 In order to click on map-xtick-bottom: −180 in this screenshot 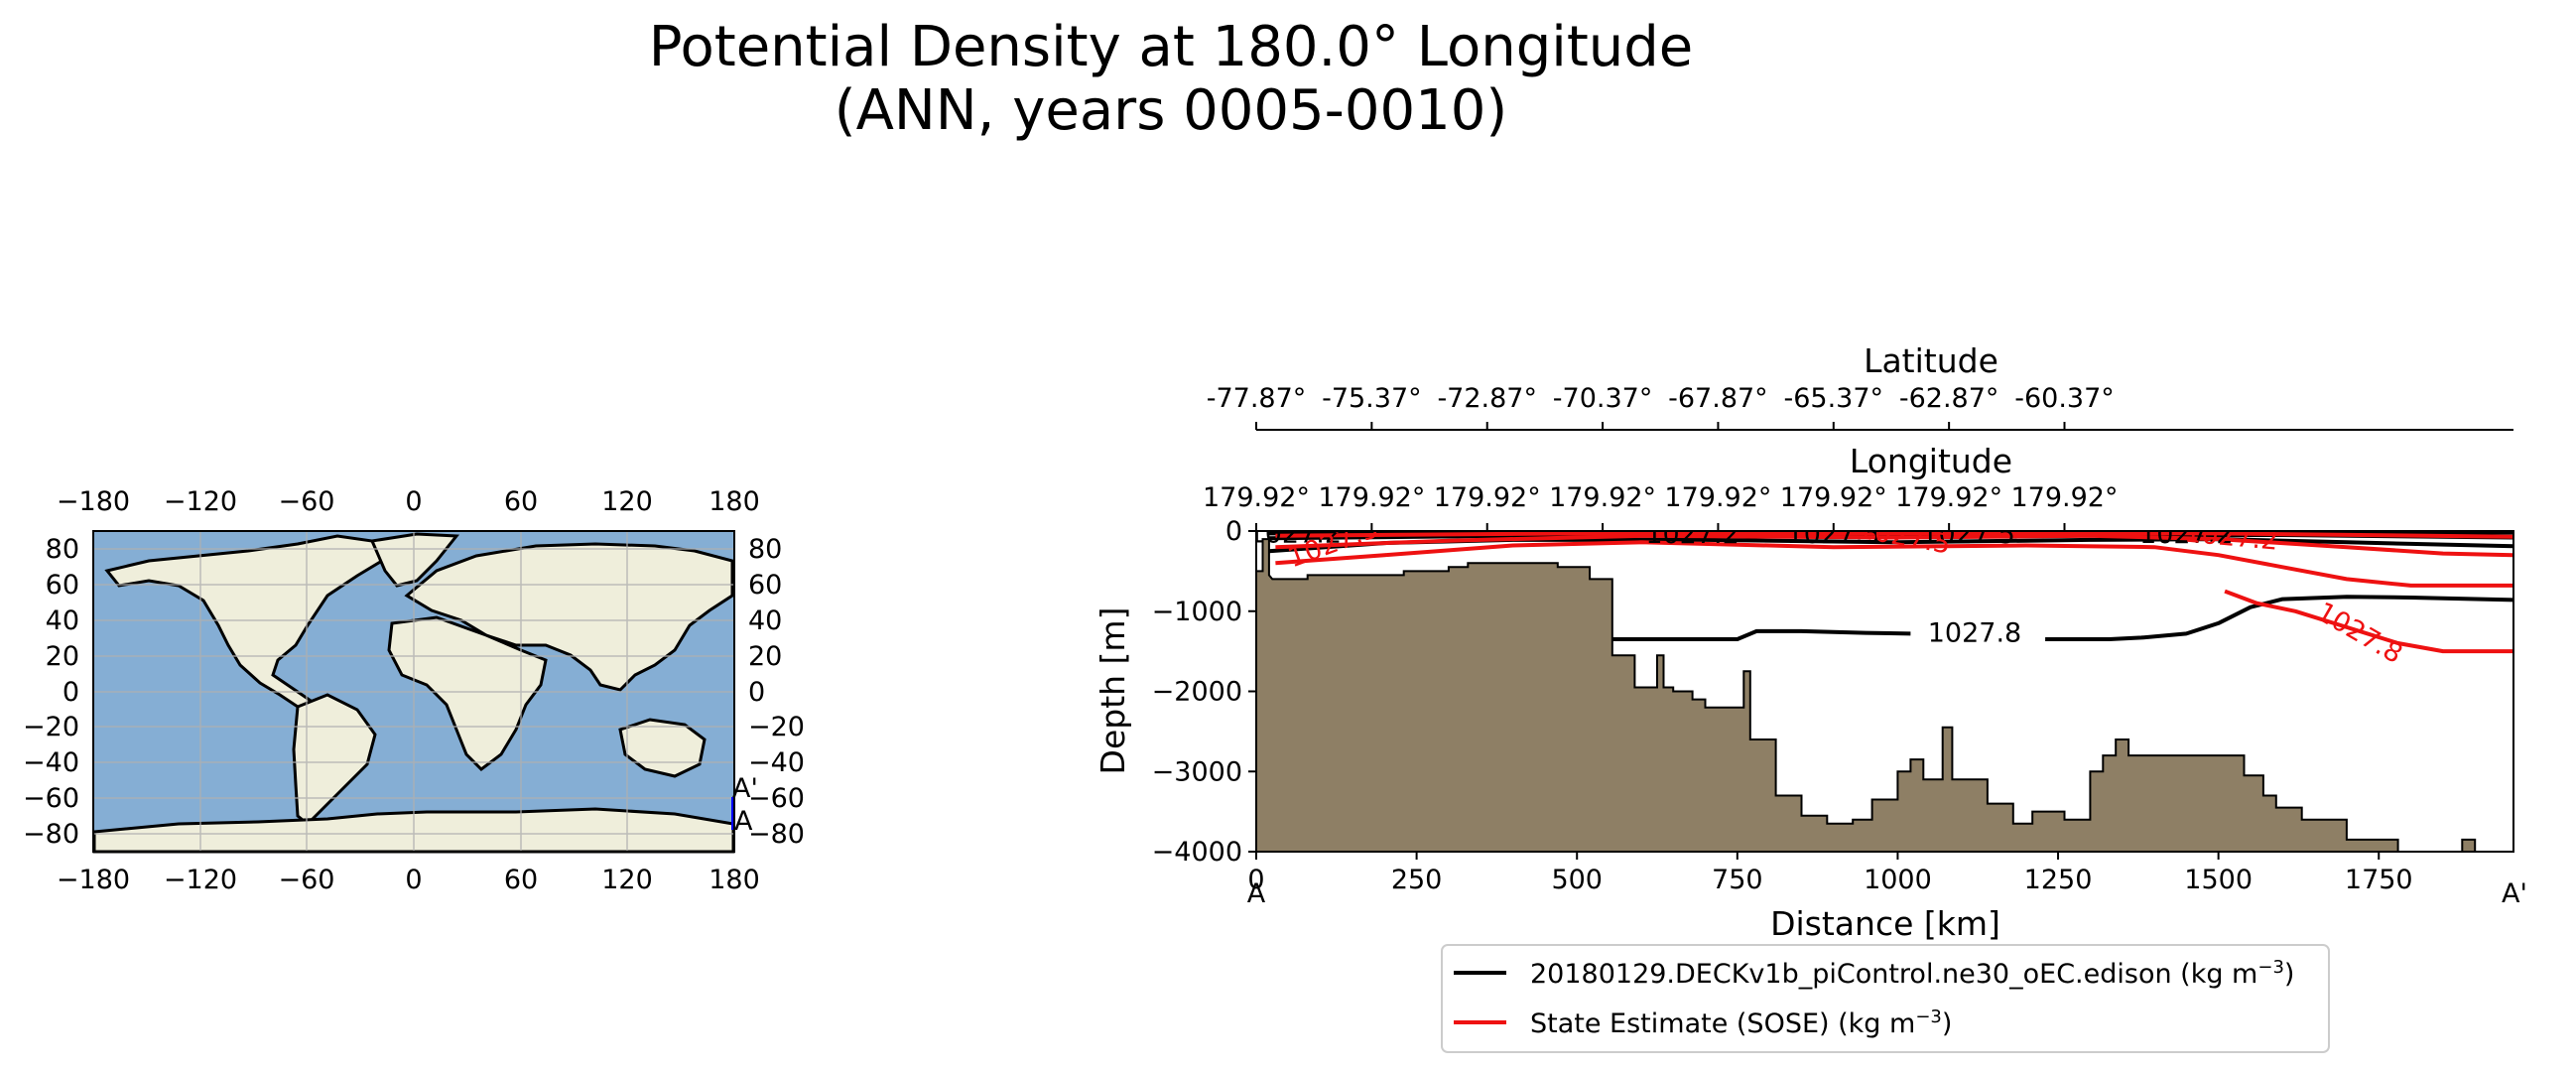, I will do `click(93, 880)`.